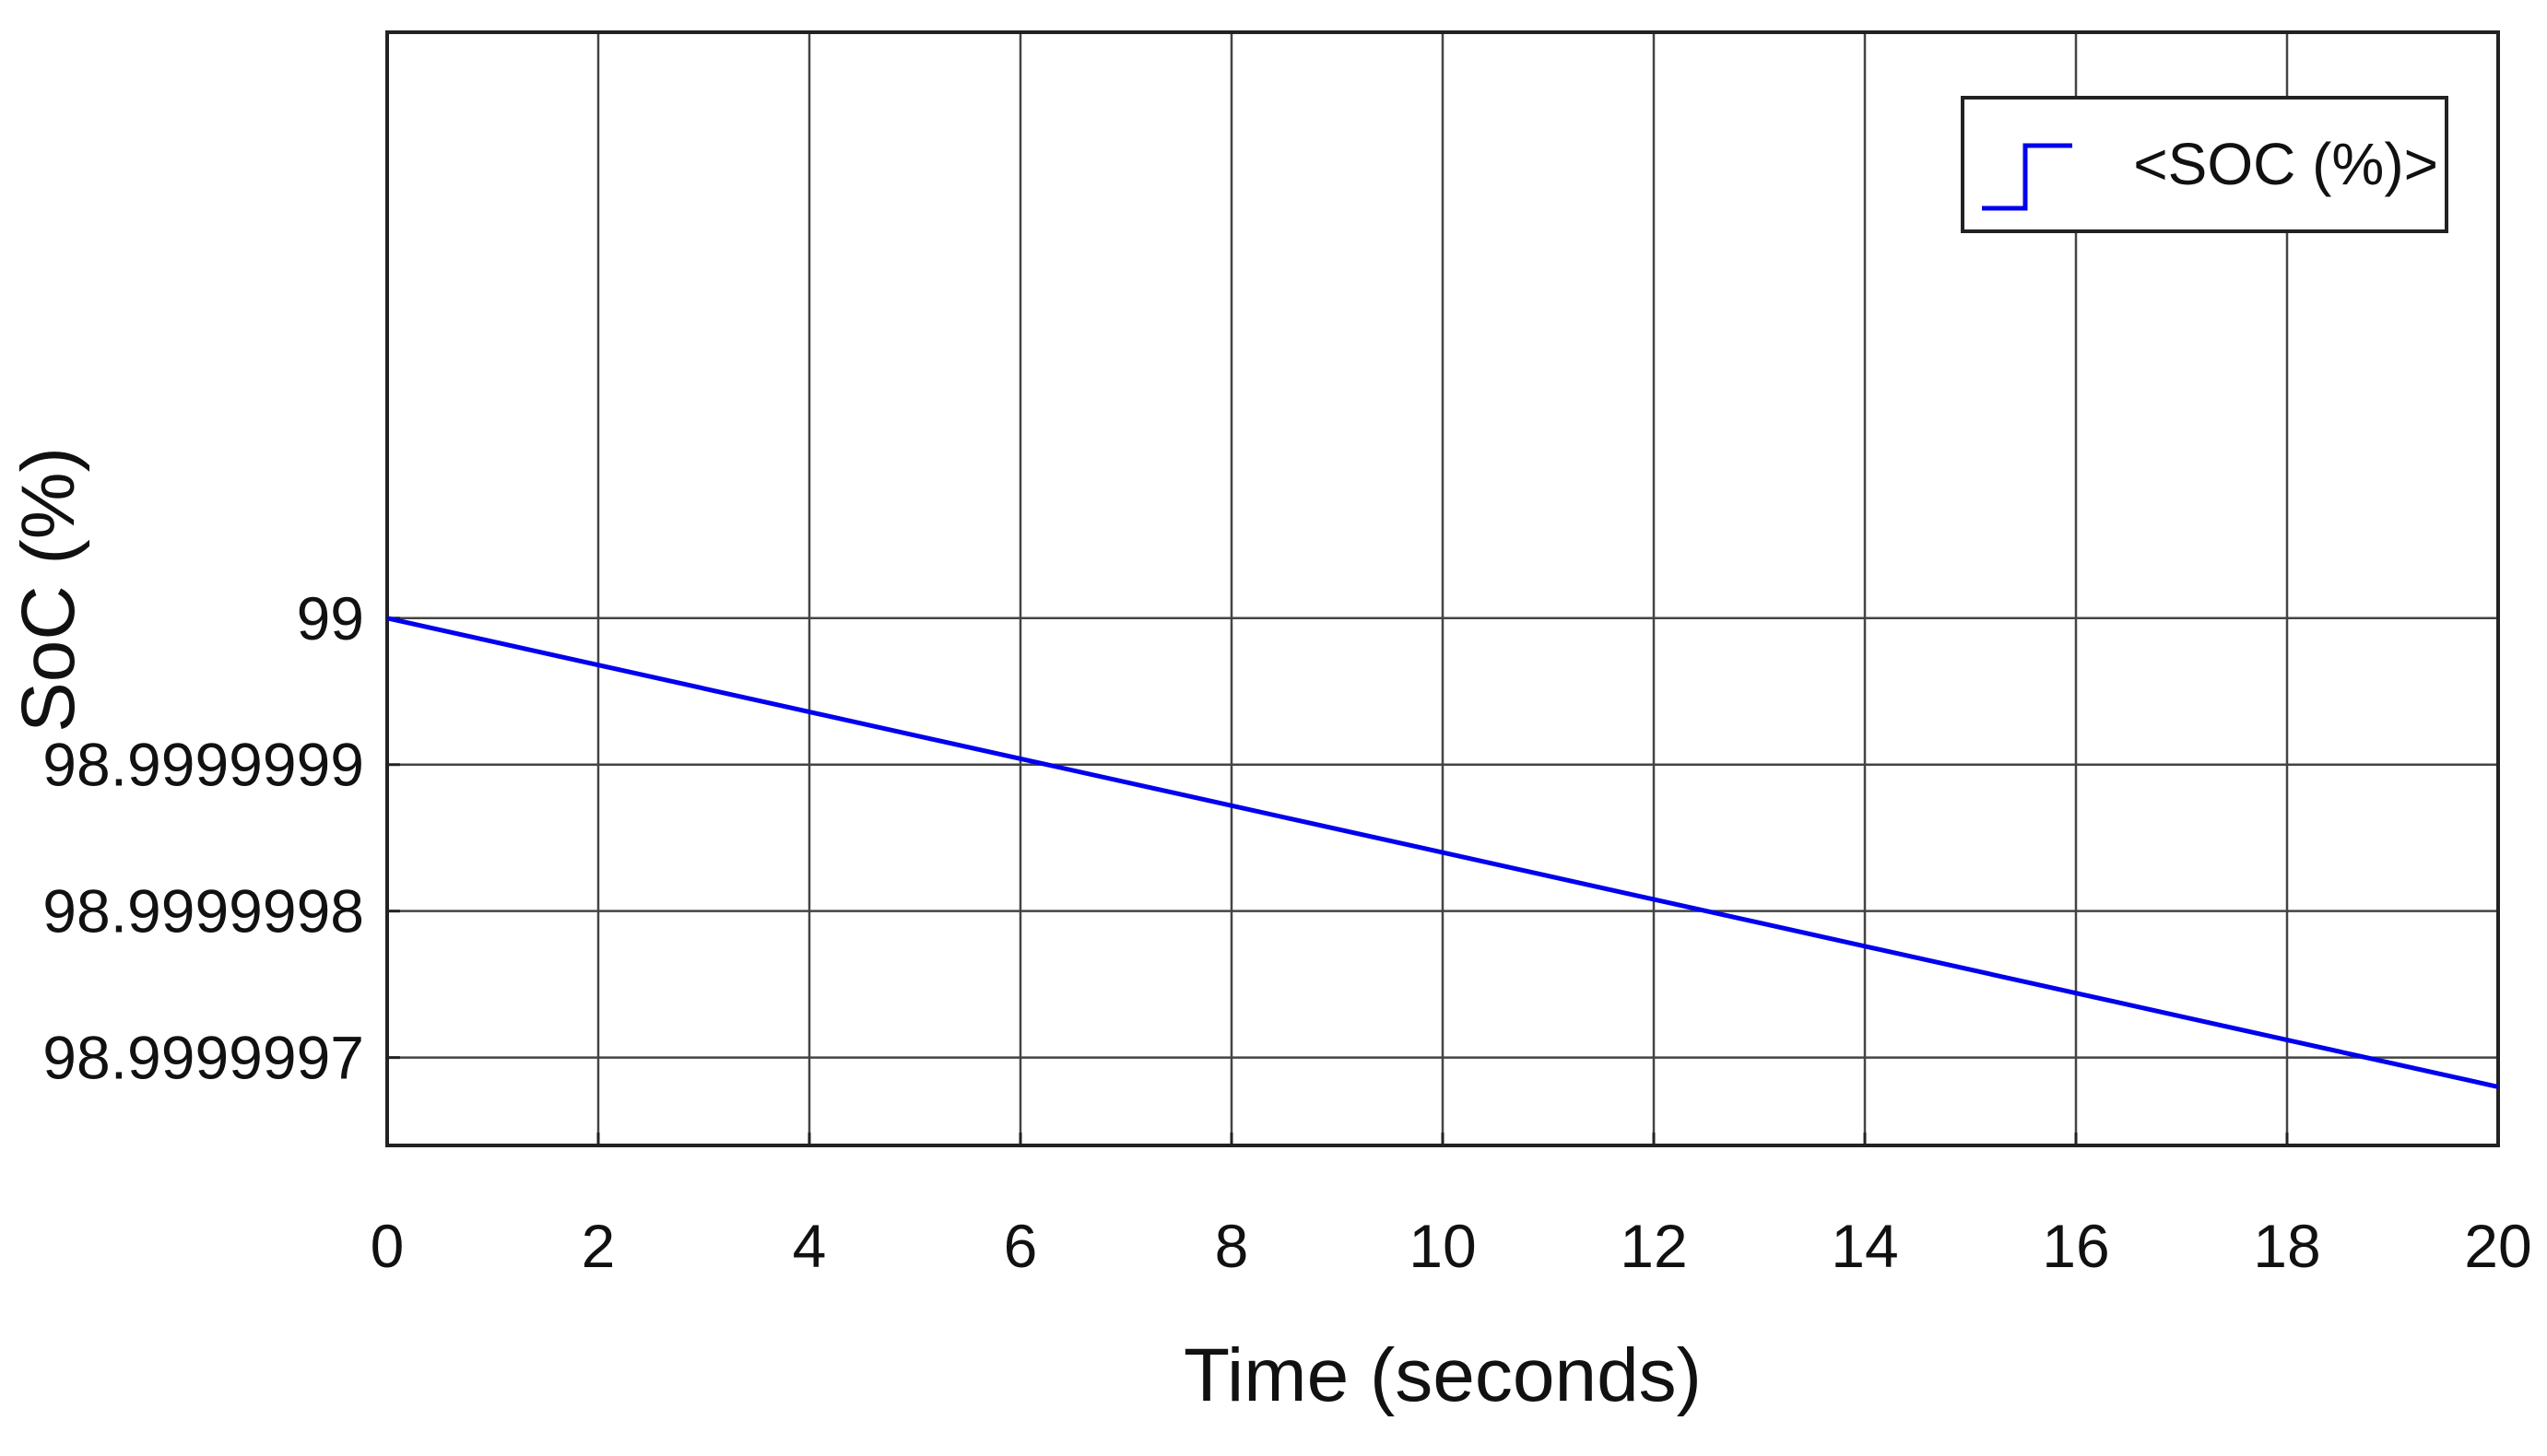 The image size is (2547, 1456). What do you see at coordinates (2286, 1246) in the screenshot?
I see `x-tick-label: 18` at bounding box center [2286, 1246].